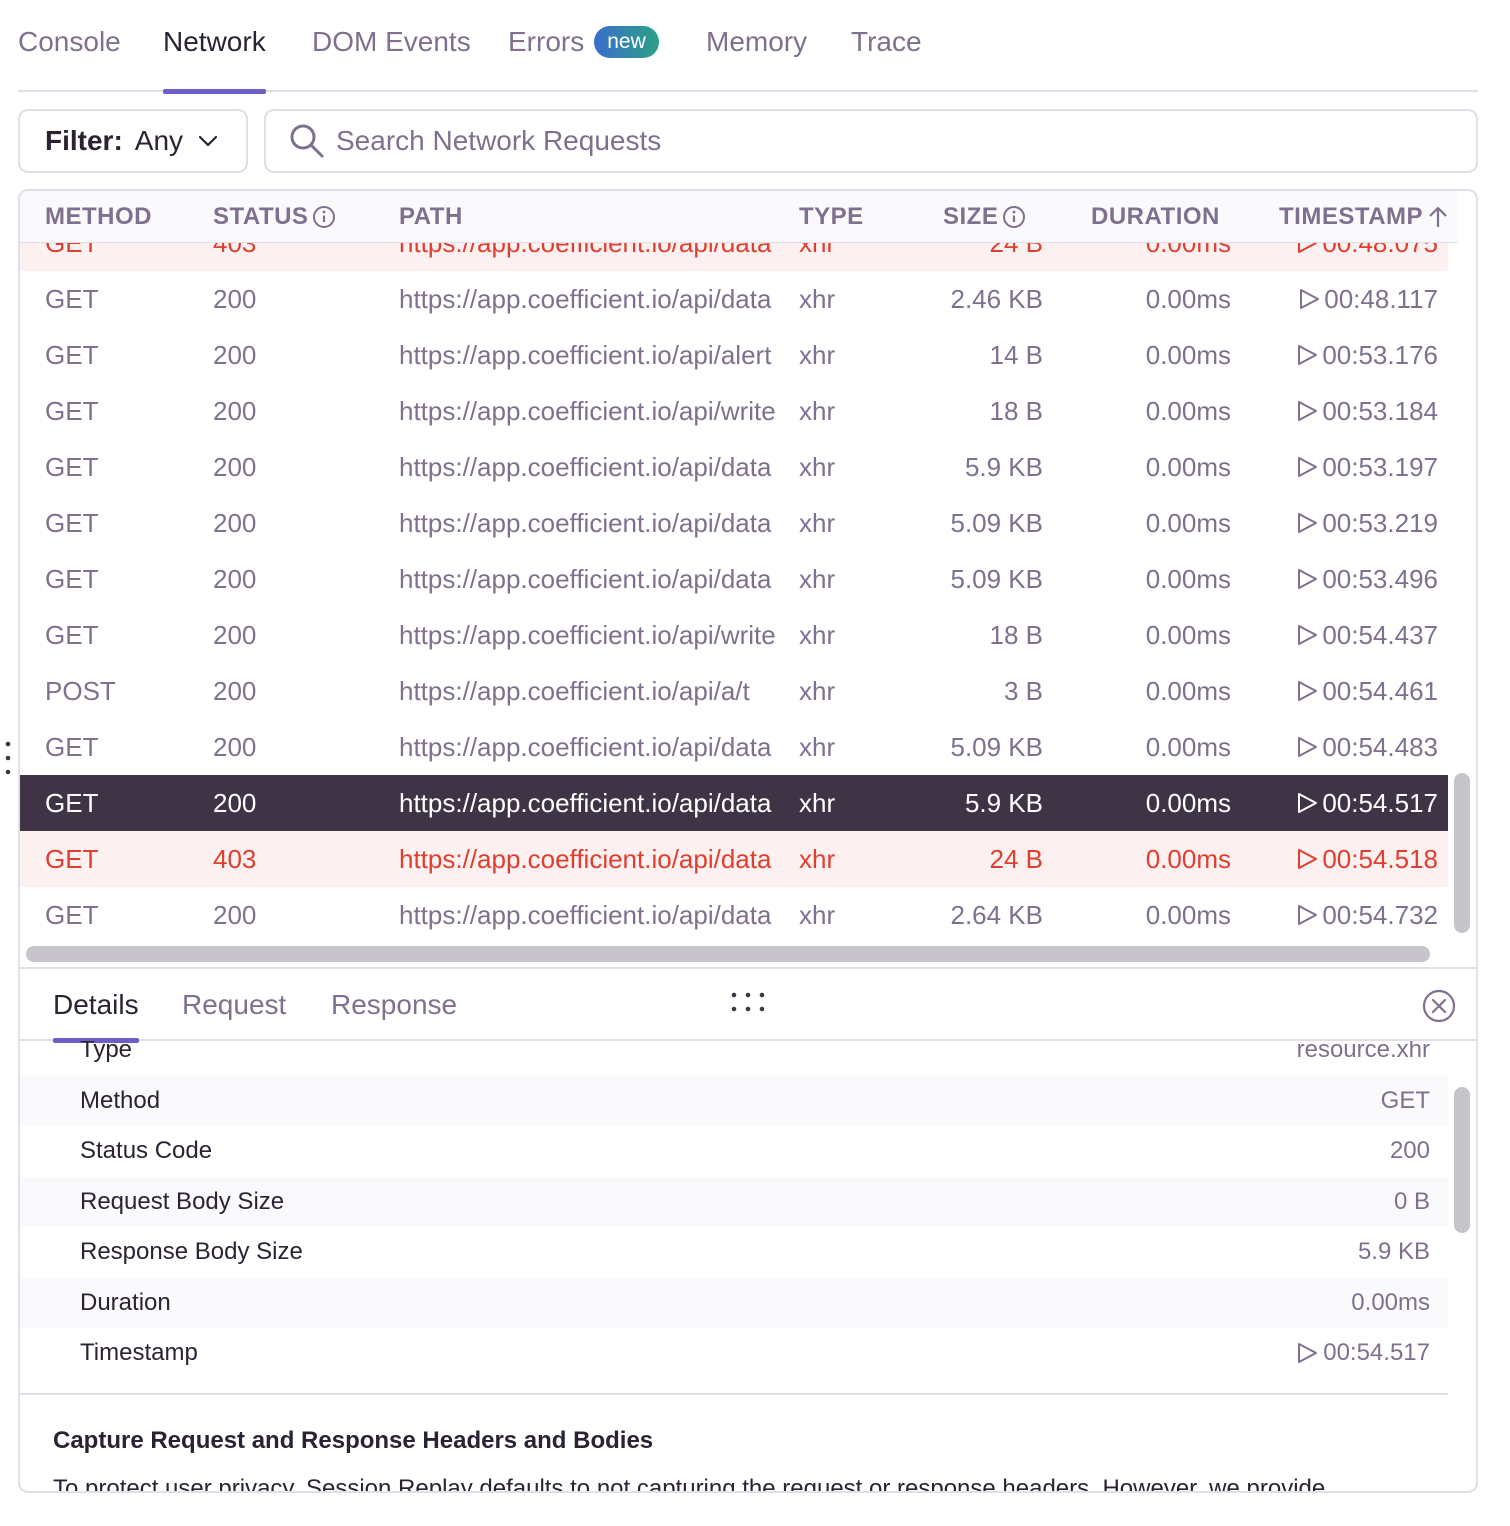 This screenshot has width=1510, height=1526. I want to click on detail-value: 0.00ms, so click(1390, 1303).